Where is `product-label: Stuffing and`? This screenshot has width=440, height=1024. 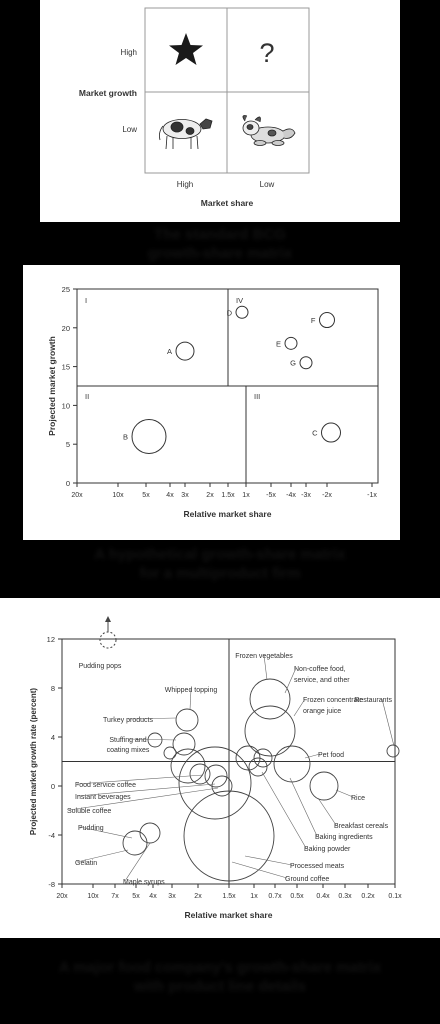
product-label: Stuffing and is located at coordinates (127, 740).